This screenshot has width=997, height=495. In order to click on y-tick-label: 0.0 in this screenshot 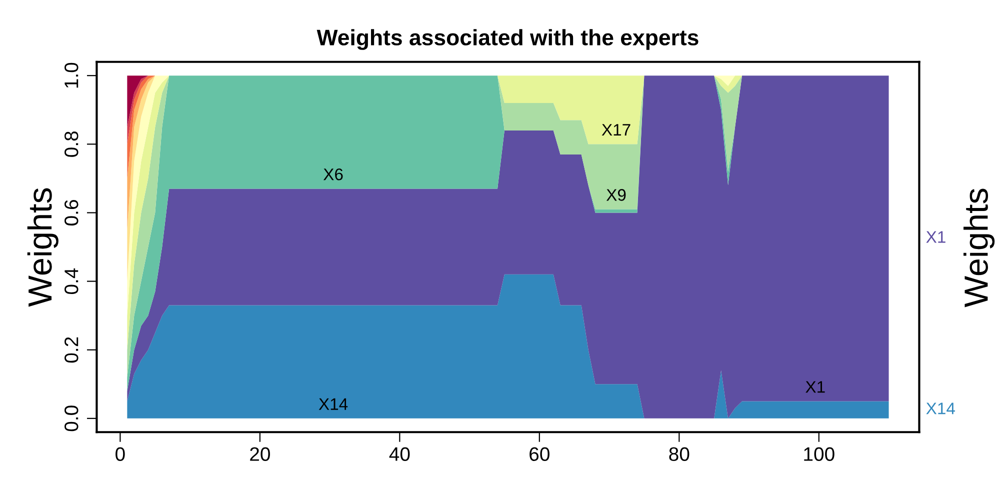, I will do `click(71, 419)`.